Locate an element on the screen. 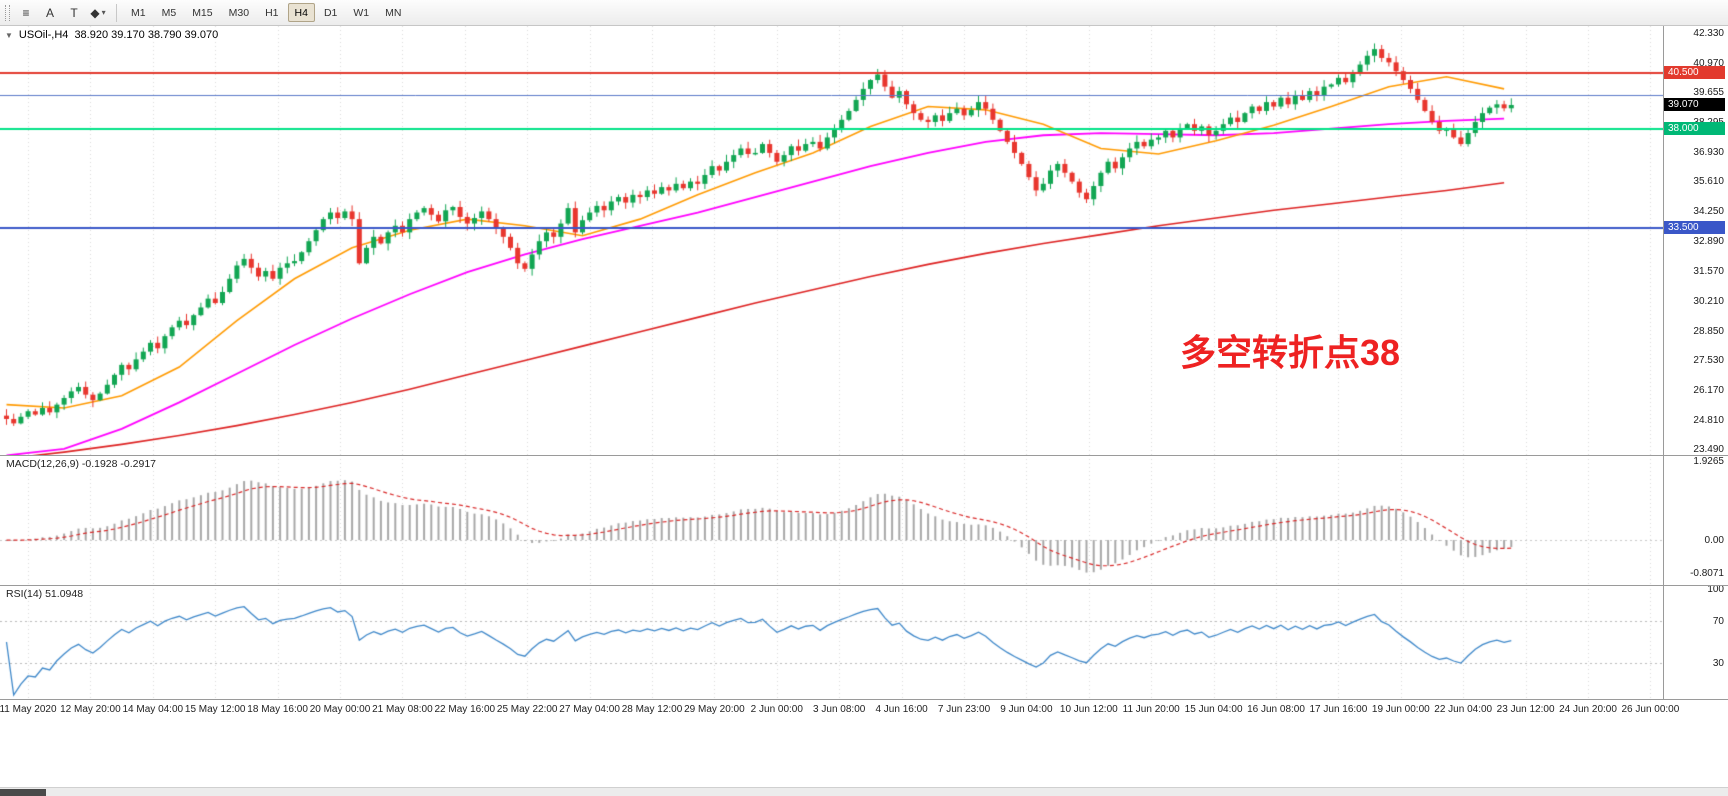 The height and width of the screenshot is (796, 1728). time-axis-separator is located at coordinates (864, 699).